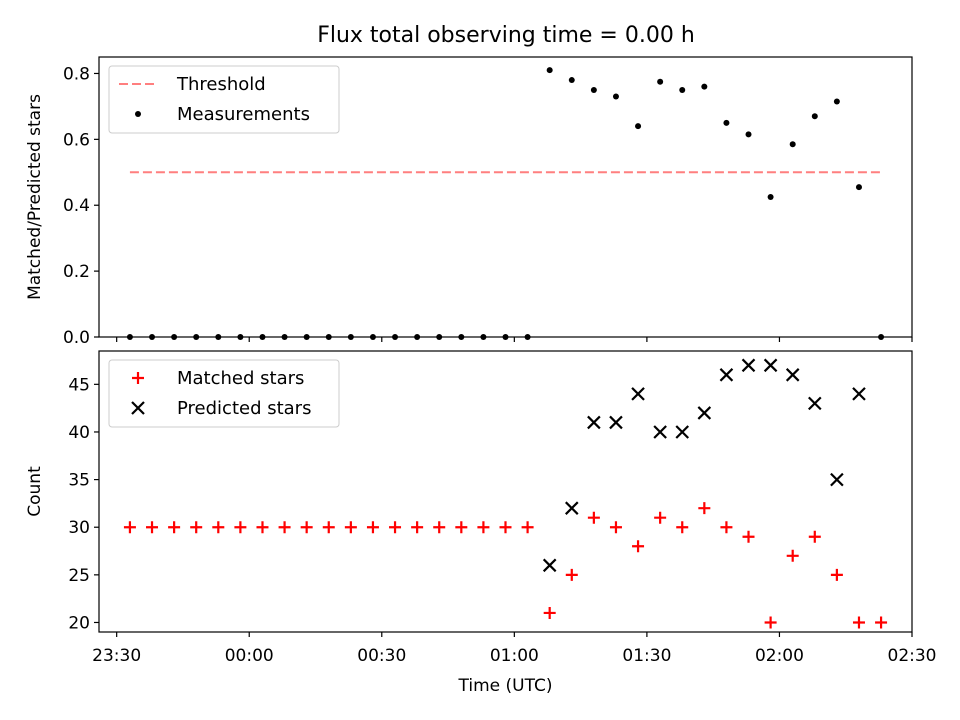  I want to click on legend-label: Matched stars, so click(240, 378).